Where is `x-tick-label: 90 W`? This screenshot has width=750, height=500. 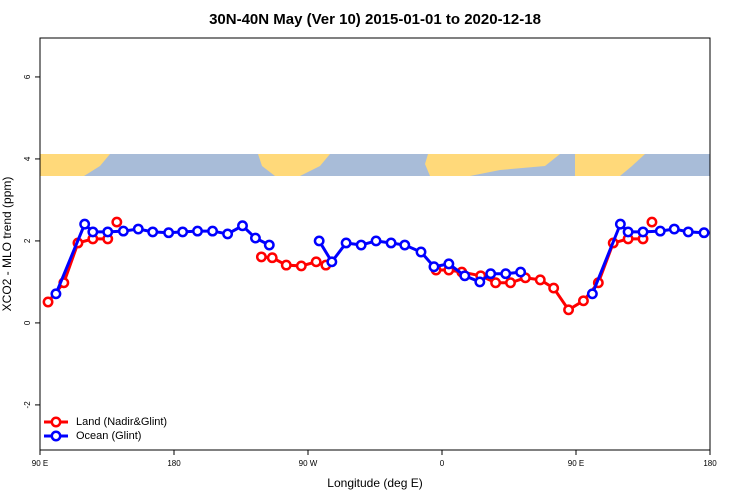
x-tick-label: 90 W is located at coordinates (308, 463).